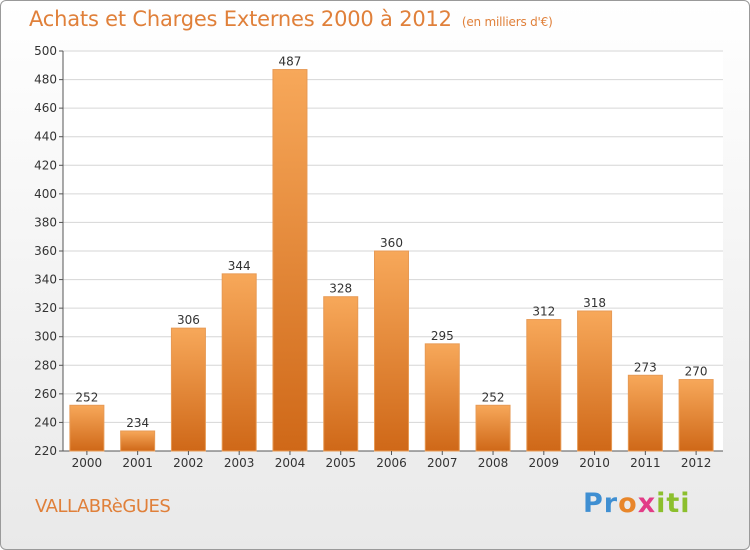 Image resolution: width=750 pixels, height=550 pixels. Describe the element at coordinates (45, 365) in the screenshot. I see `y-tick-label: 280` at that location.